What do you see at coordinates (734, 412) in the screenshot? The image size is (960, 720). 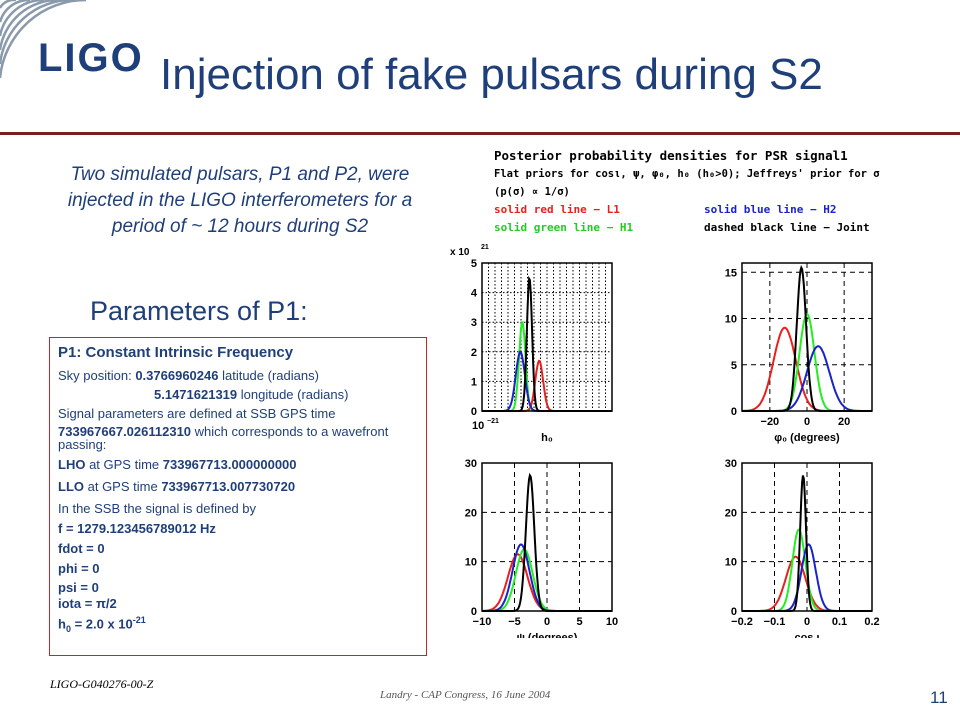 I see `panel-2-ytick-0: 0` at bounding box center [734, 412].